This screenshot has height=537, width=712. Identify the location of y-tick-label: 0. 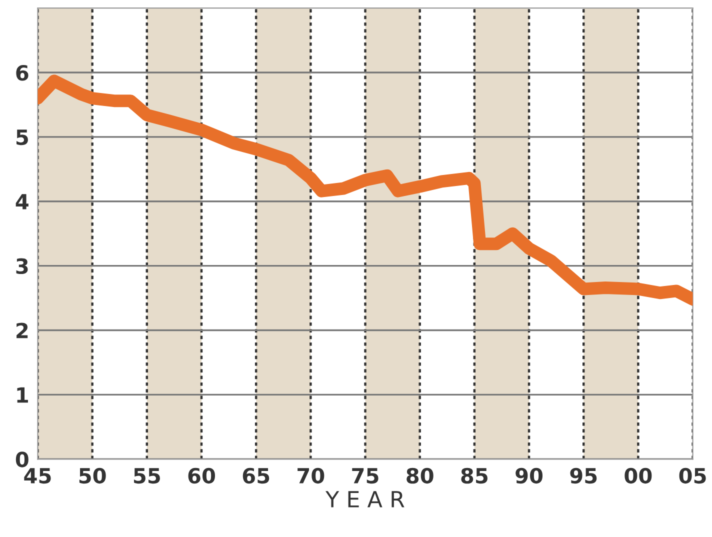
(22, 460).